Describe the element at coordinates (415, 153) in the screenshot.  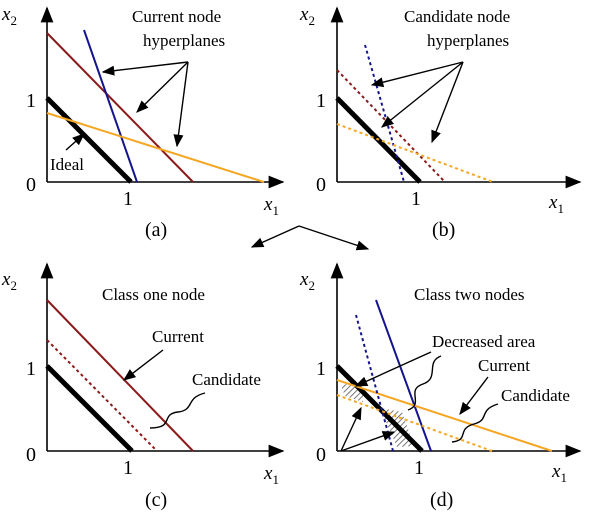
I see `panel-b-candidate-hyperplane-orange` at that location.